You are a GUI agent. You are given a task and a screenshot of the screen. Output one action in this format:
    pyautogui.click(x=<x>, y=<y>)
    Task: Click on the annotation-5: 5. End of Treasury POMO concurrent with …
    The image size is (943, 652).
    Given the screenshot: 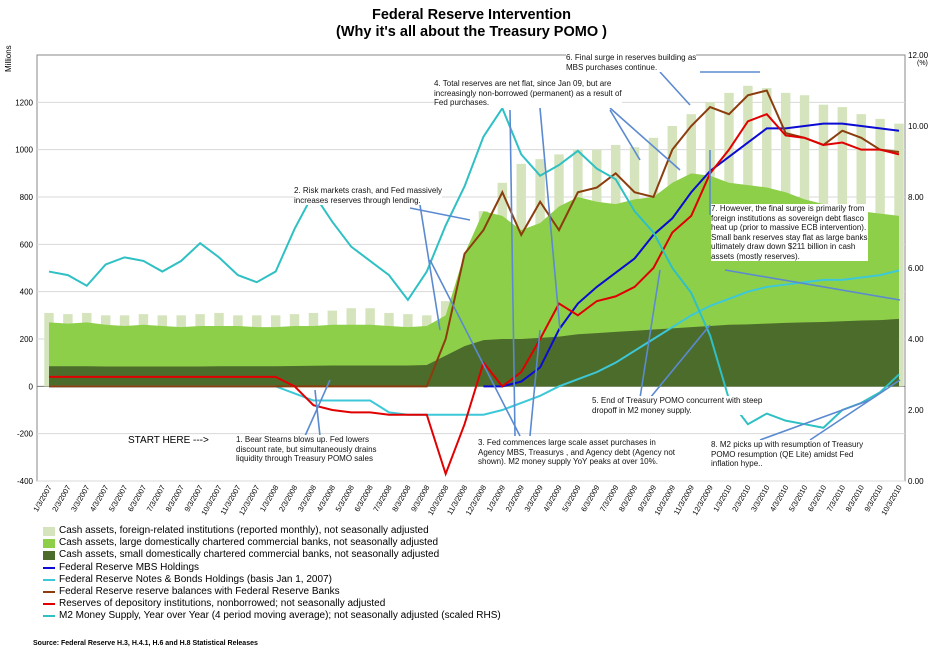 What is the action you would take?
    pyautogui.click(x=677, y=405)
    